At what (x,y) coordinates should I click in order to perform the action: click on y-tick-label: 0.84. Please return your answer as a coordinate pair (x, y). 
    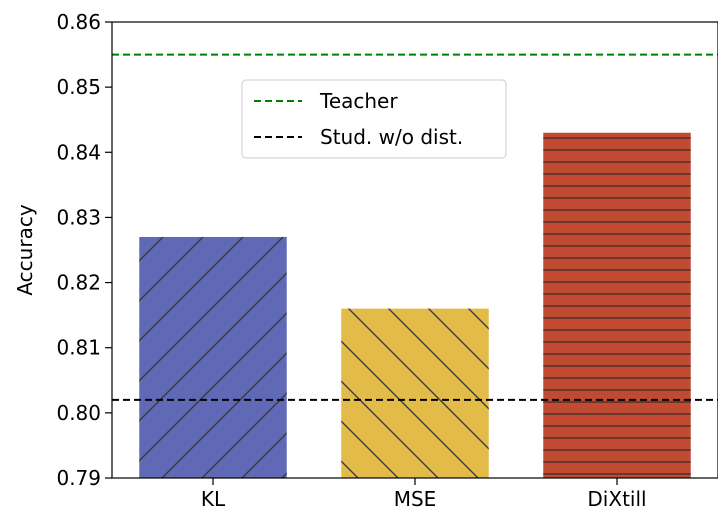
    Looking at the image, I should click on (78, 152).